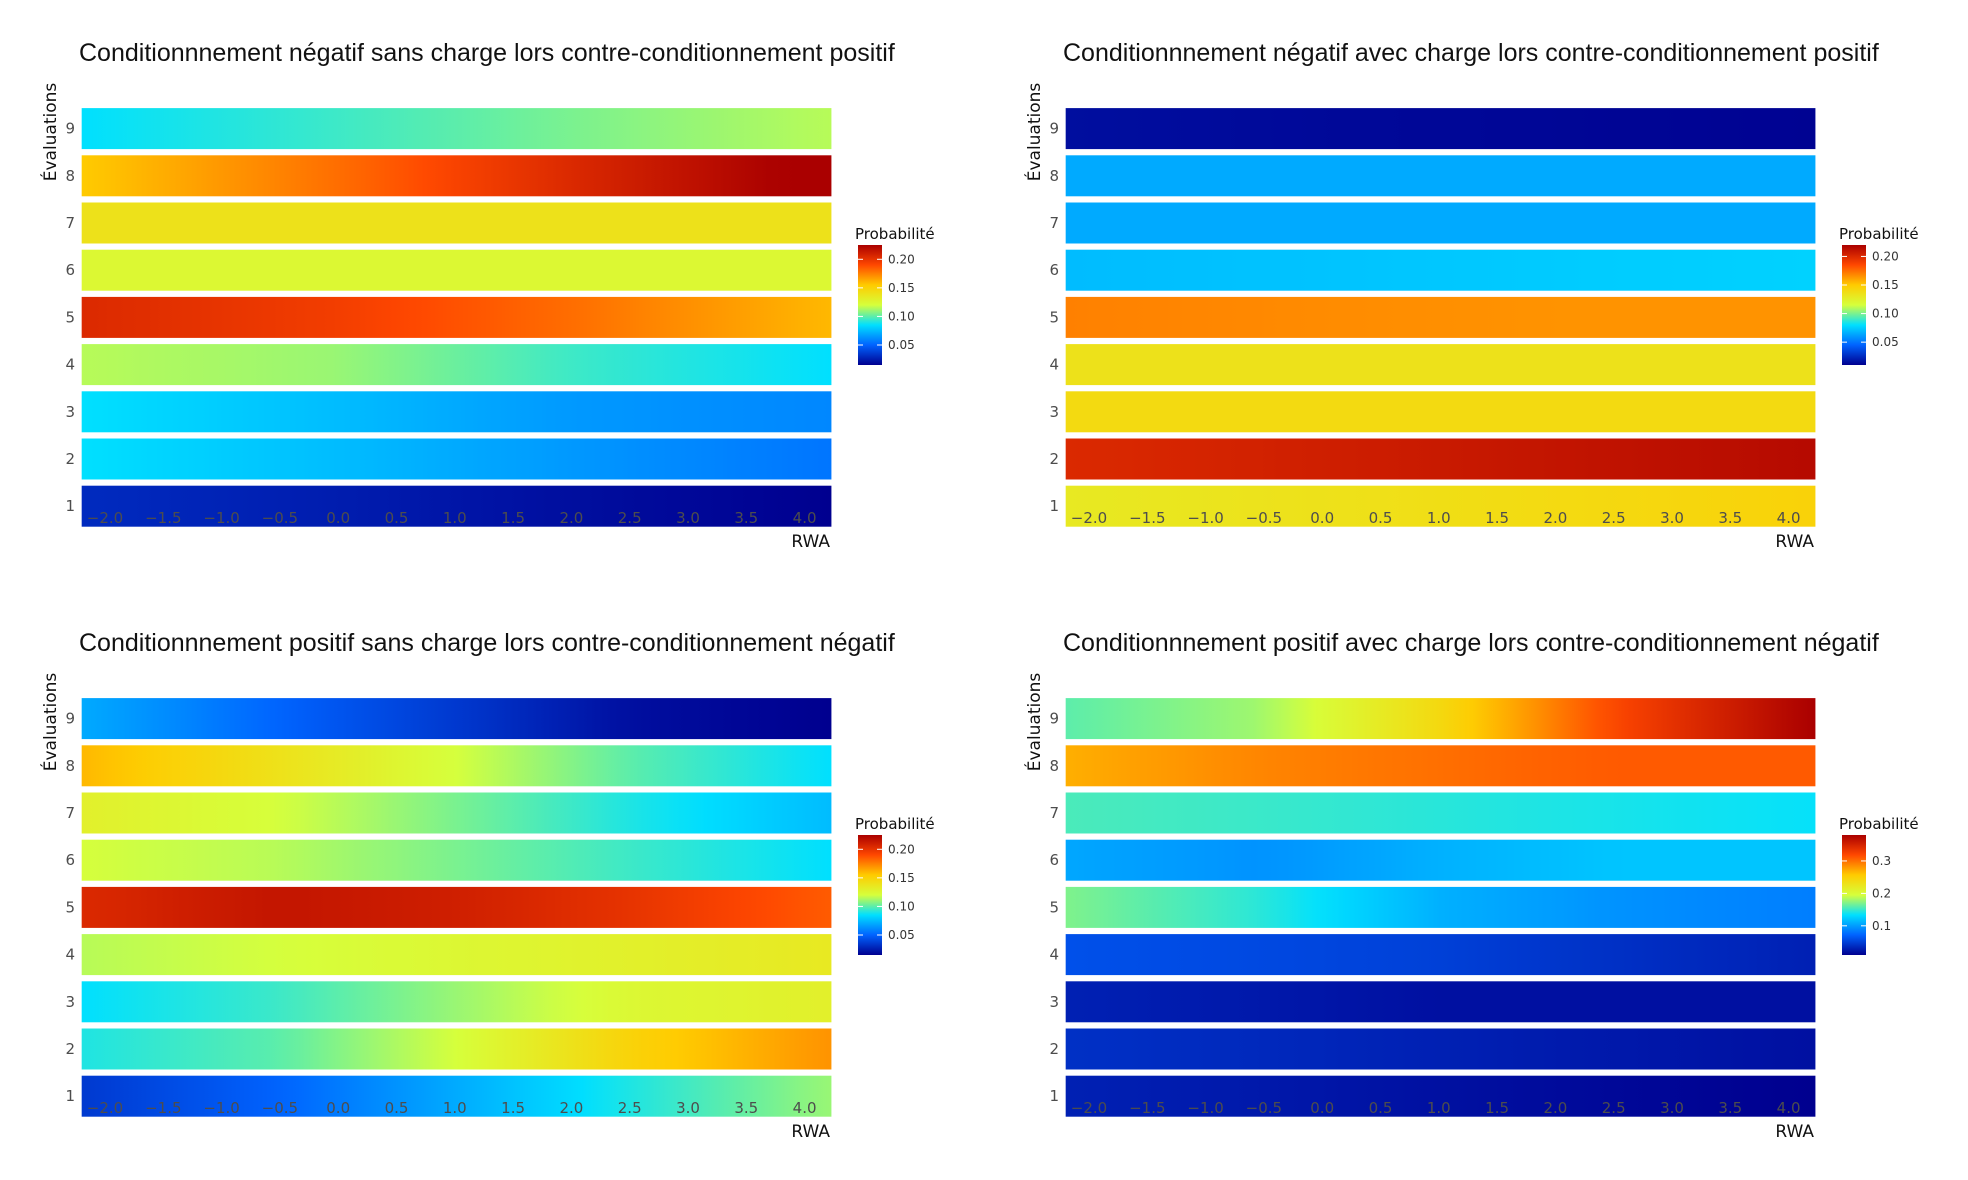 This screenshot has height=1180, width=1968. I want to click on y-tick-label: 7, so click(70, 813).